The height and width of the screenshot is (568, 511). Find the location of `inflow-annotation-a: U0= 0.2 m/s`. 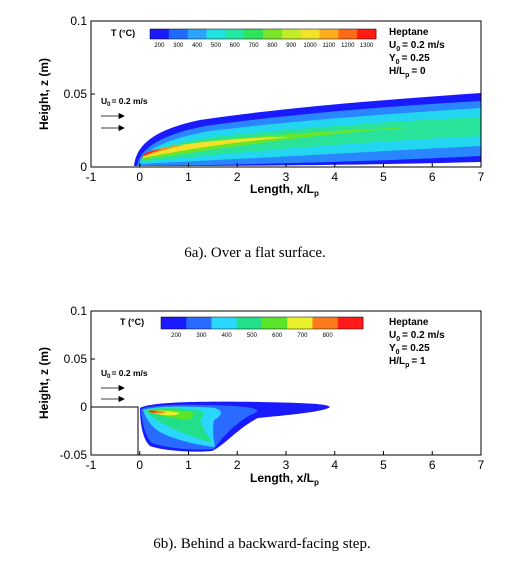

inflow-annotation-a: U0= 0.2 m/s is located at coordinates (124, 114).